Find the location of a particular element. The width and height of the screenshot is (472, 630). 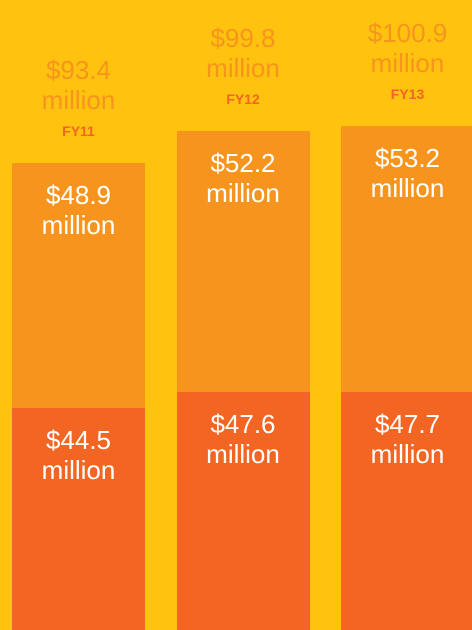

total-label: $93.4 million is located at coordinates (78, 85).